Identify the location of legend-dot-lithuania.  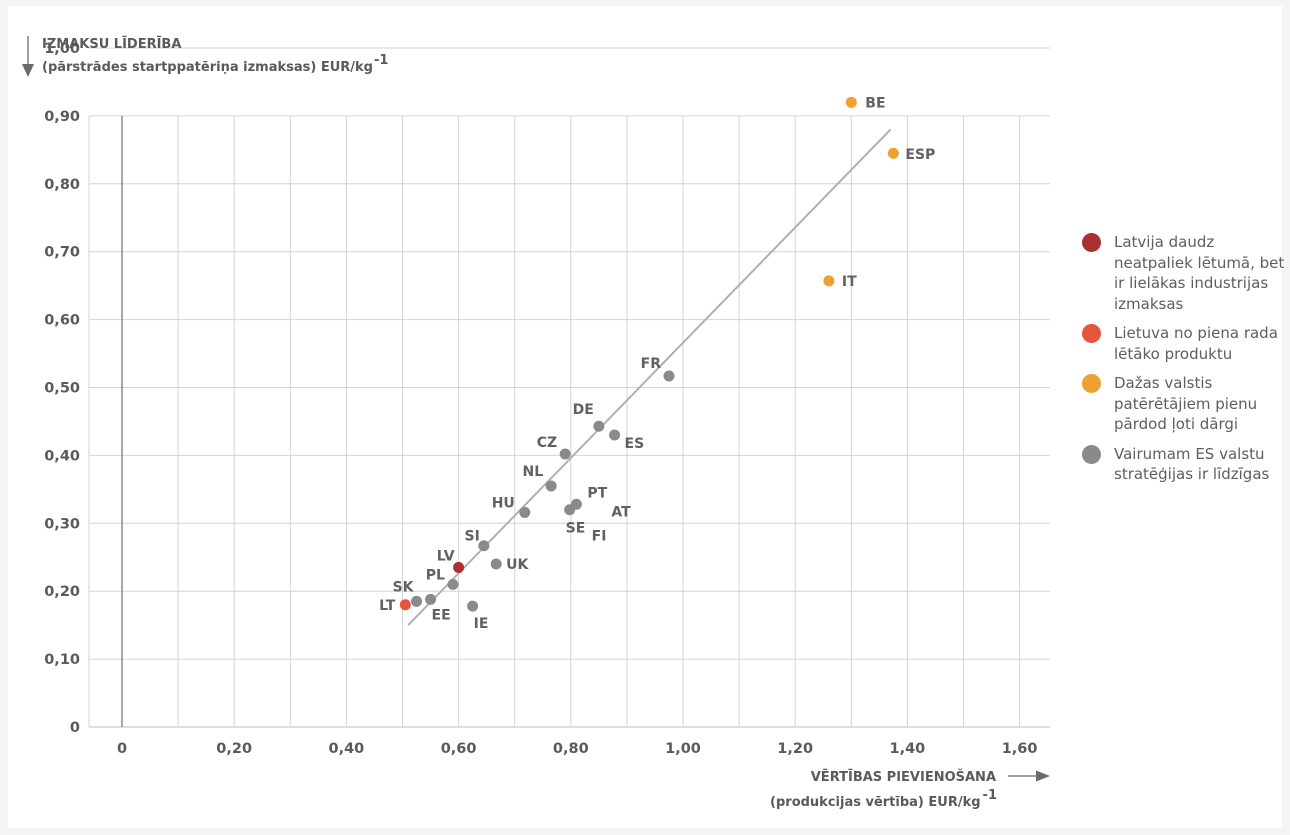
(1091, 333).